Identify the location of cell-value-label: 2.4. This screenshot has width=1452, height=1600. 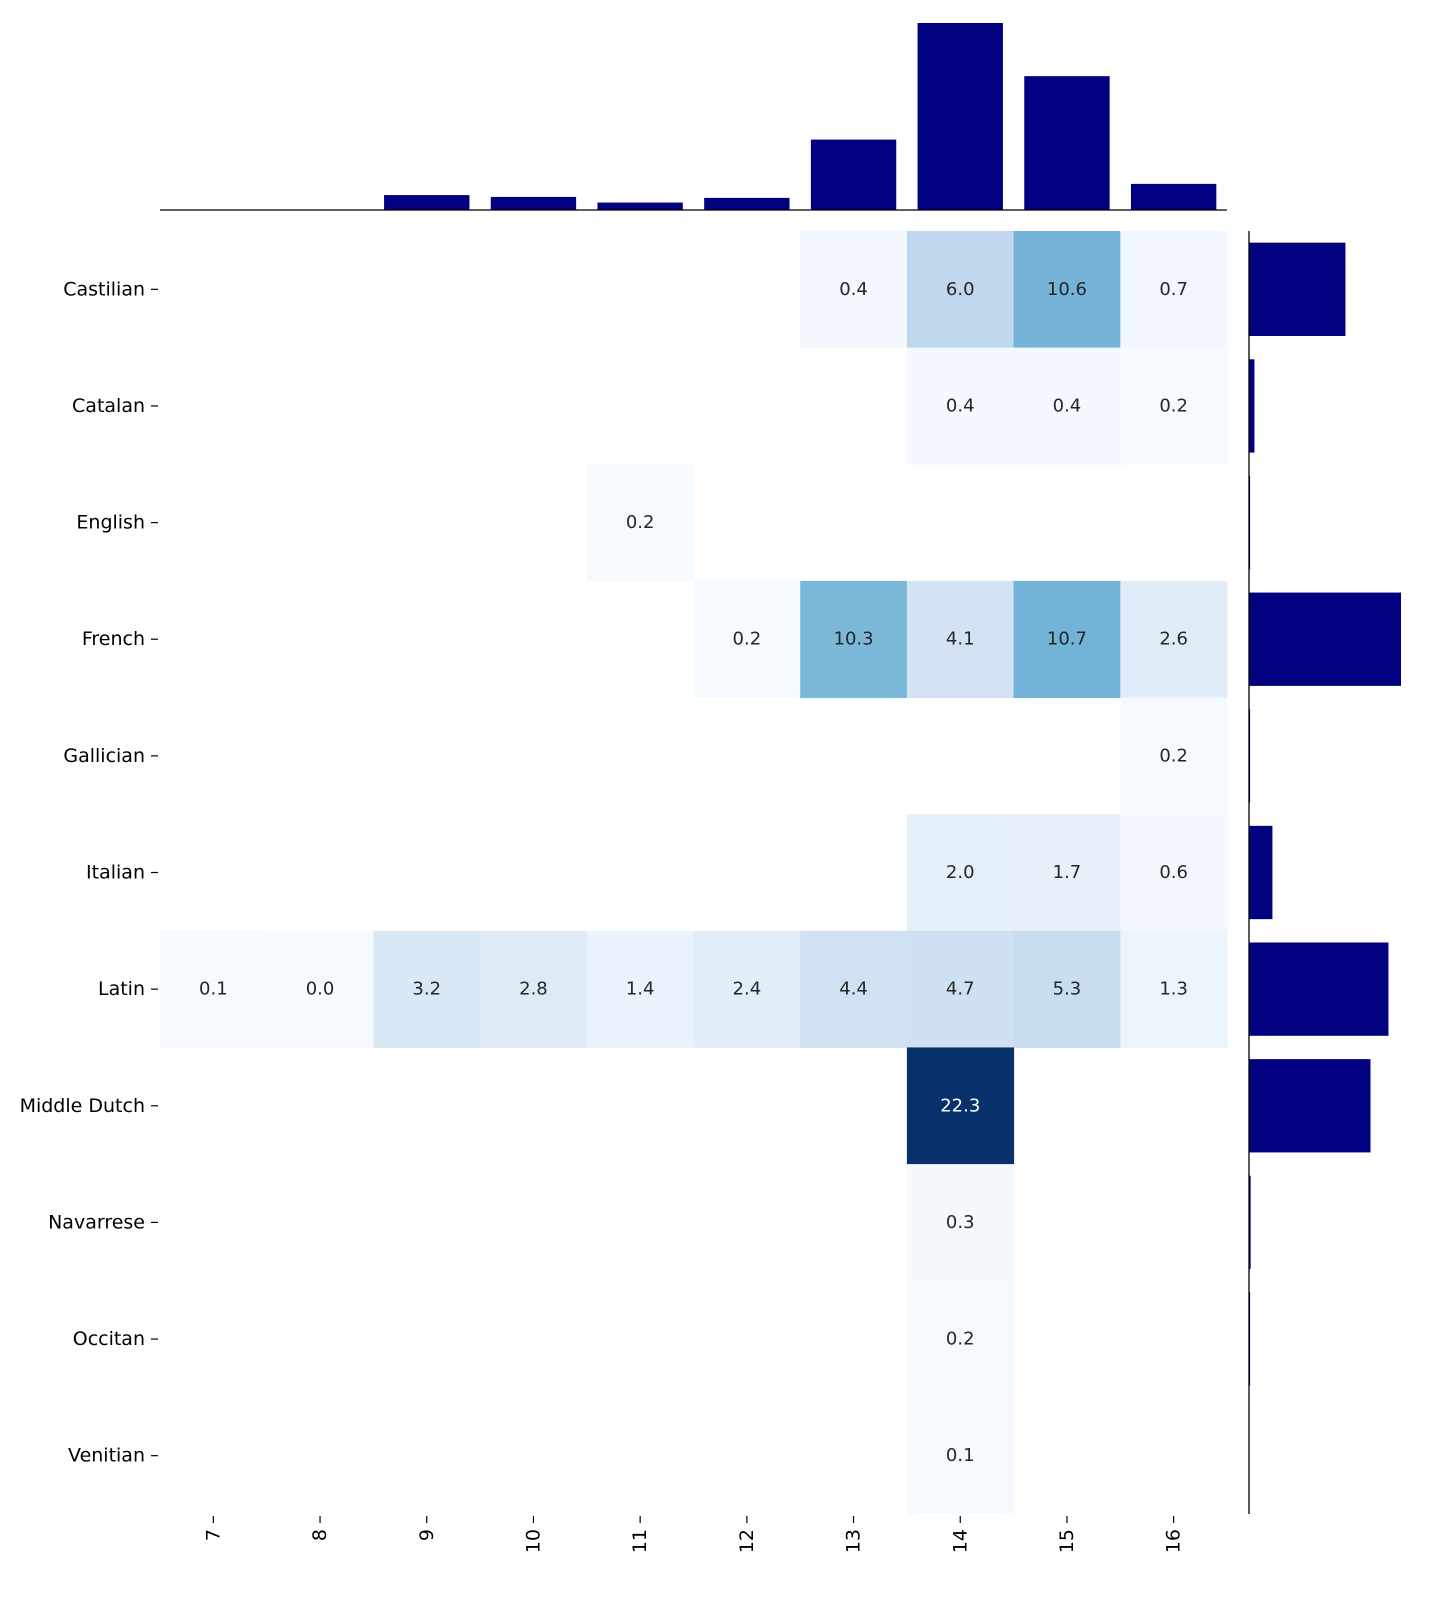
(747, 989).